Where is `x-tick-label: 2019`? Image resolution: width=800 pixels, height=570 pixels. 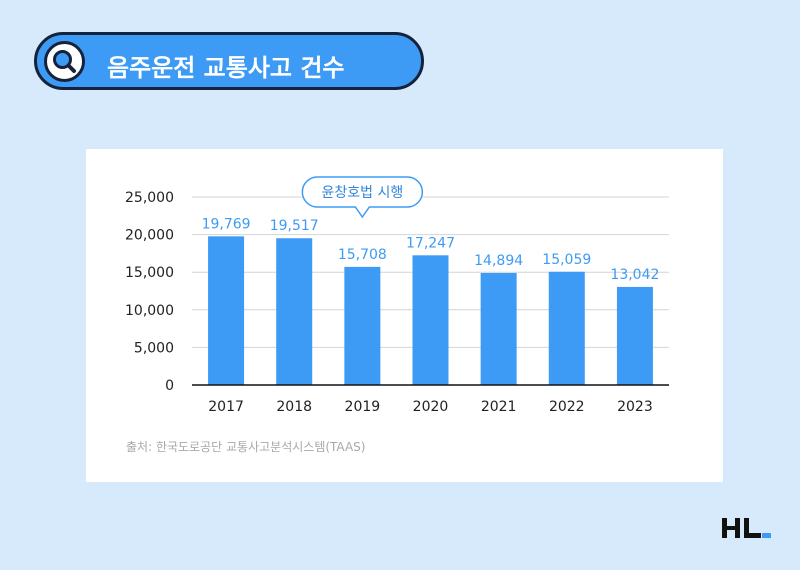
x-tick-label: 2019 is located at coordinates (363, 407).